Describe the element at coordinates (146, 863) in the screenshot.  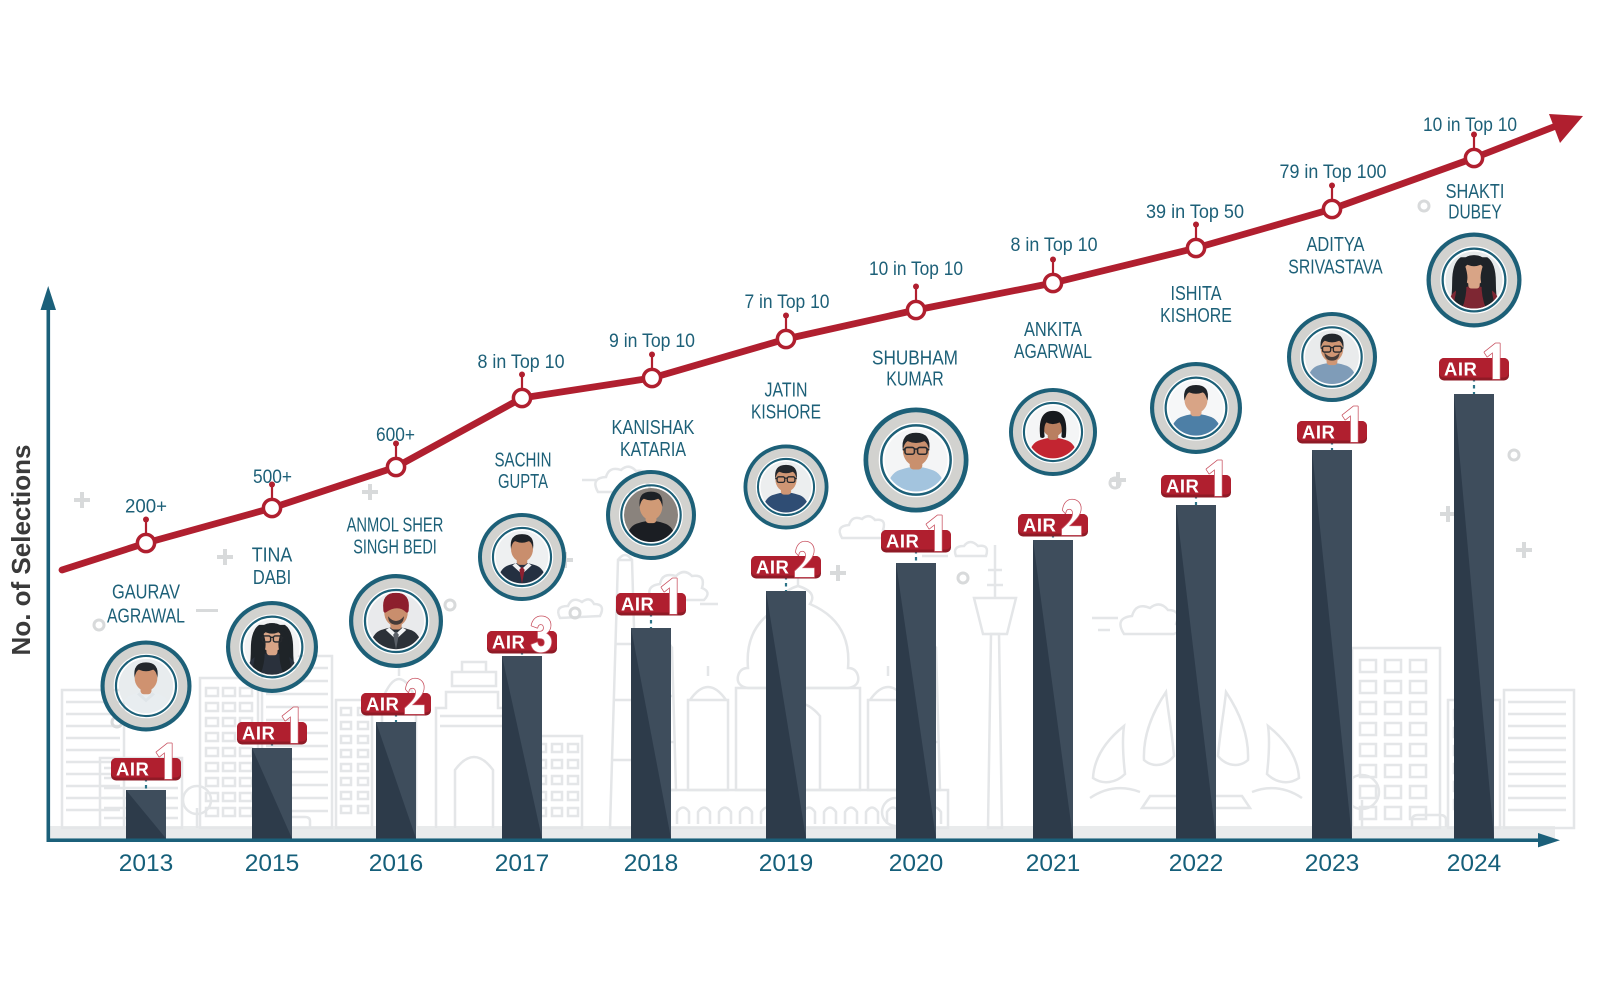
I see `svg-text: 2013` at that location.